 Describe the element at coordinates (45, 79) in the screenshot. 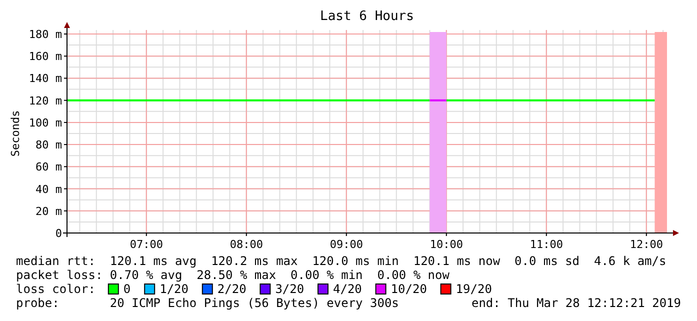

I see `y-tick-label: 140 m` at that location.